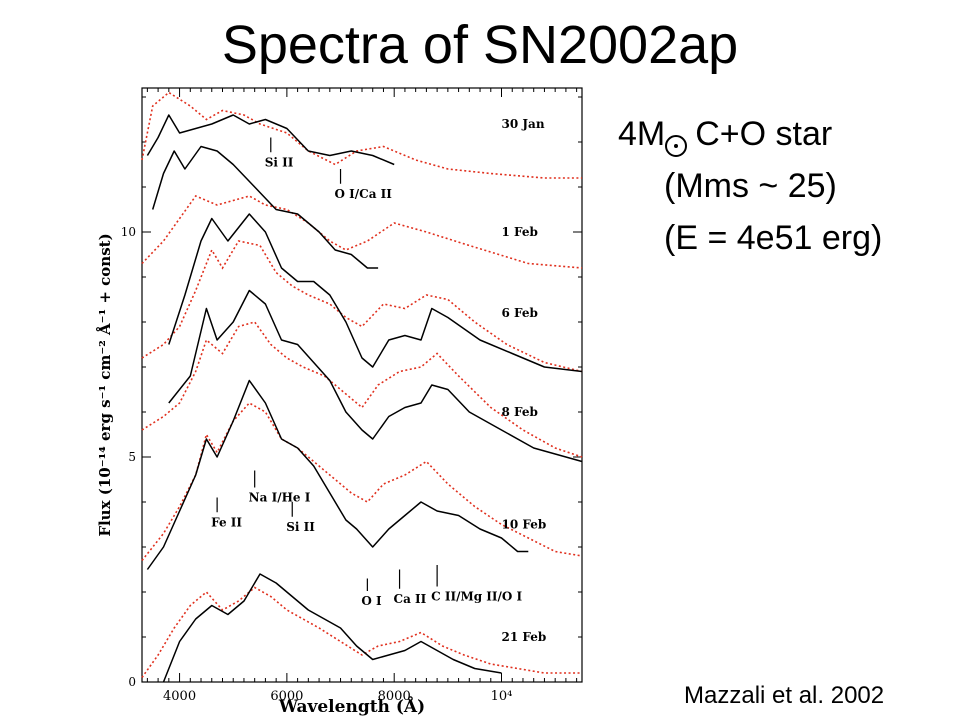  Describe the element at coordinates (520, 232) in the screenshot. I see `epoch-label: 1 Feb` at that location.